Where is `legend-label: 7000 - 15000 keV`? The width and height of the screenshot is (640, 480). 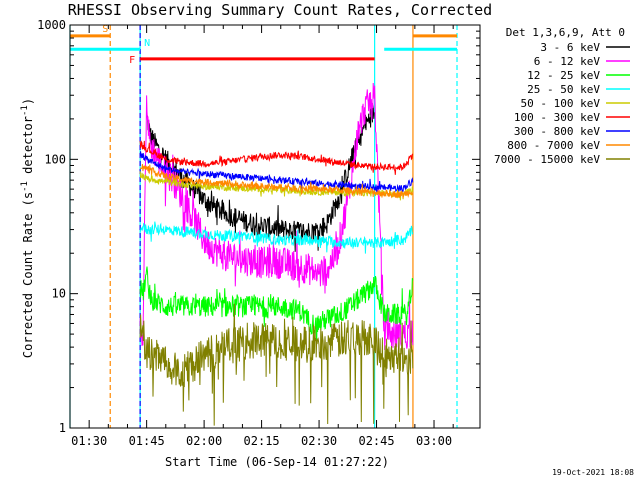 legend-label: 7000 - 15000 keV is located at coordinates (547, 159).